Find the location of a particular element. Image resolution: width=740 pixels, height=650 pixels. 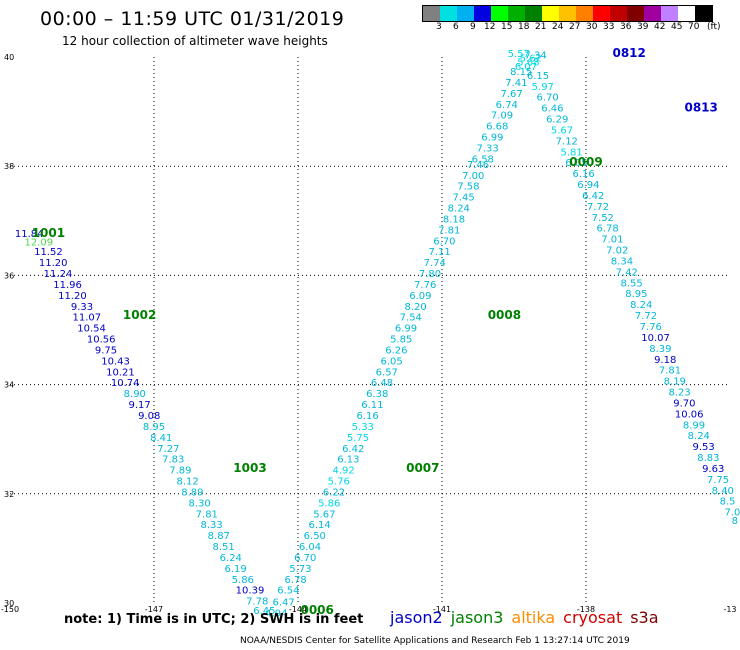

satellite-legend: jason2 jason3 altika cryosat s3a is located at coordinates (528, 617).